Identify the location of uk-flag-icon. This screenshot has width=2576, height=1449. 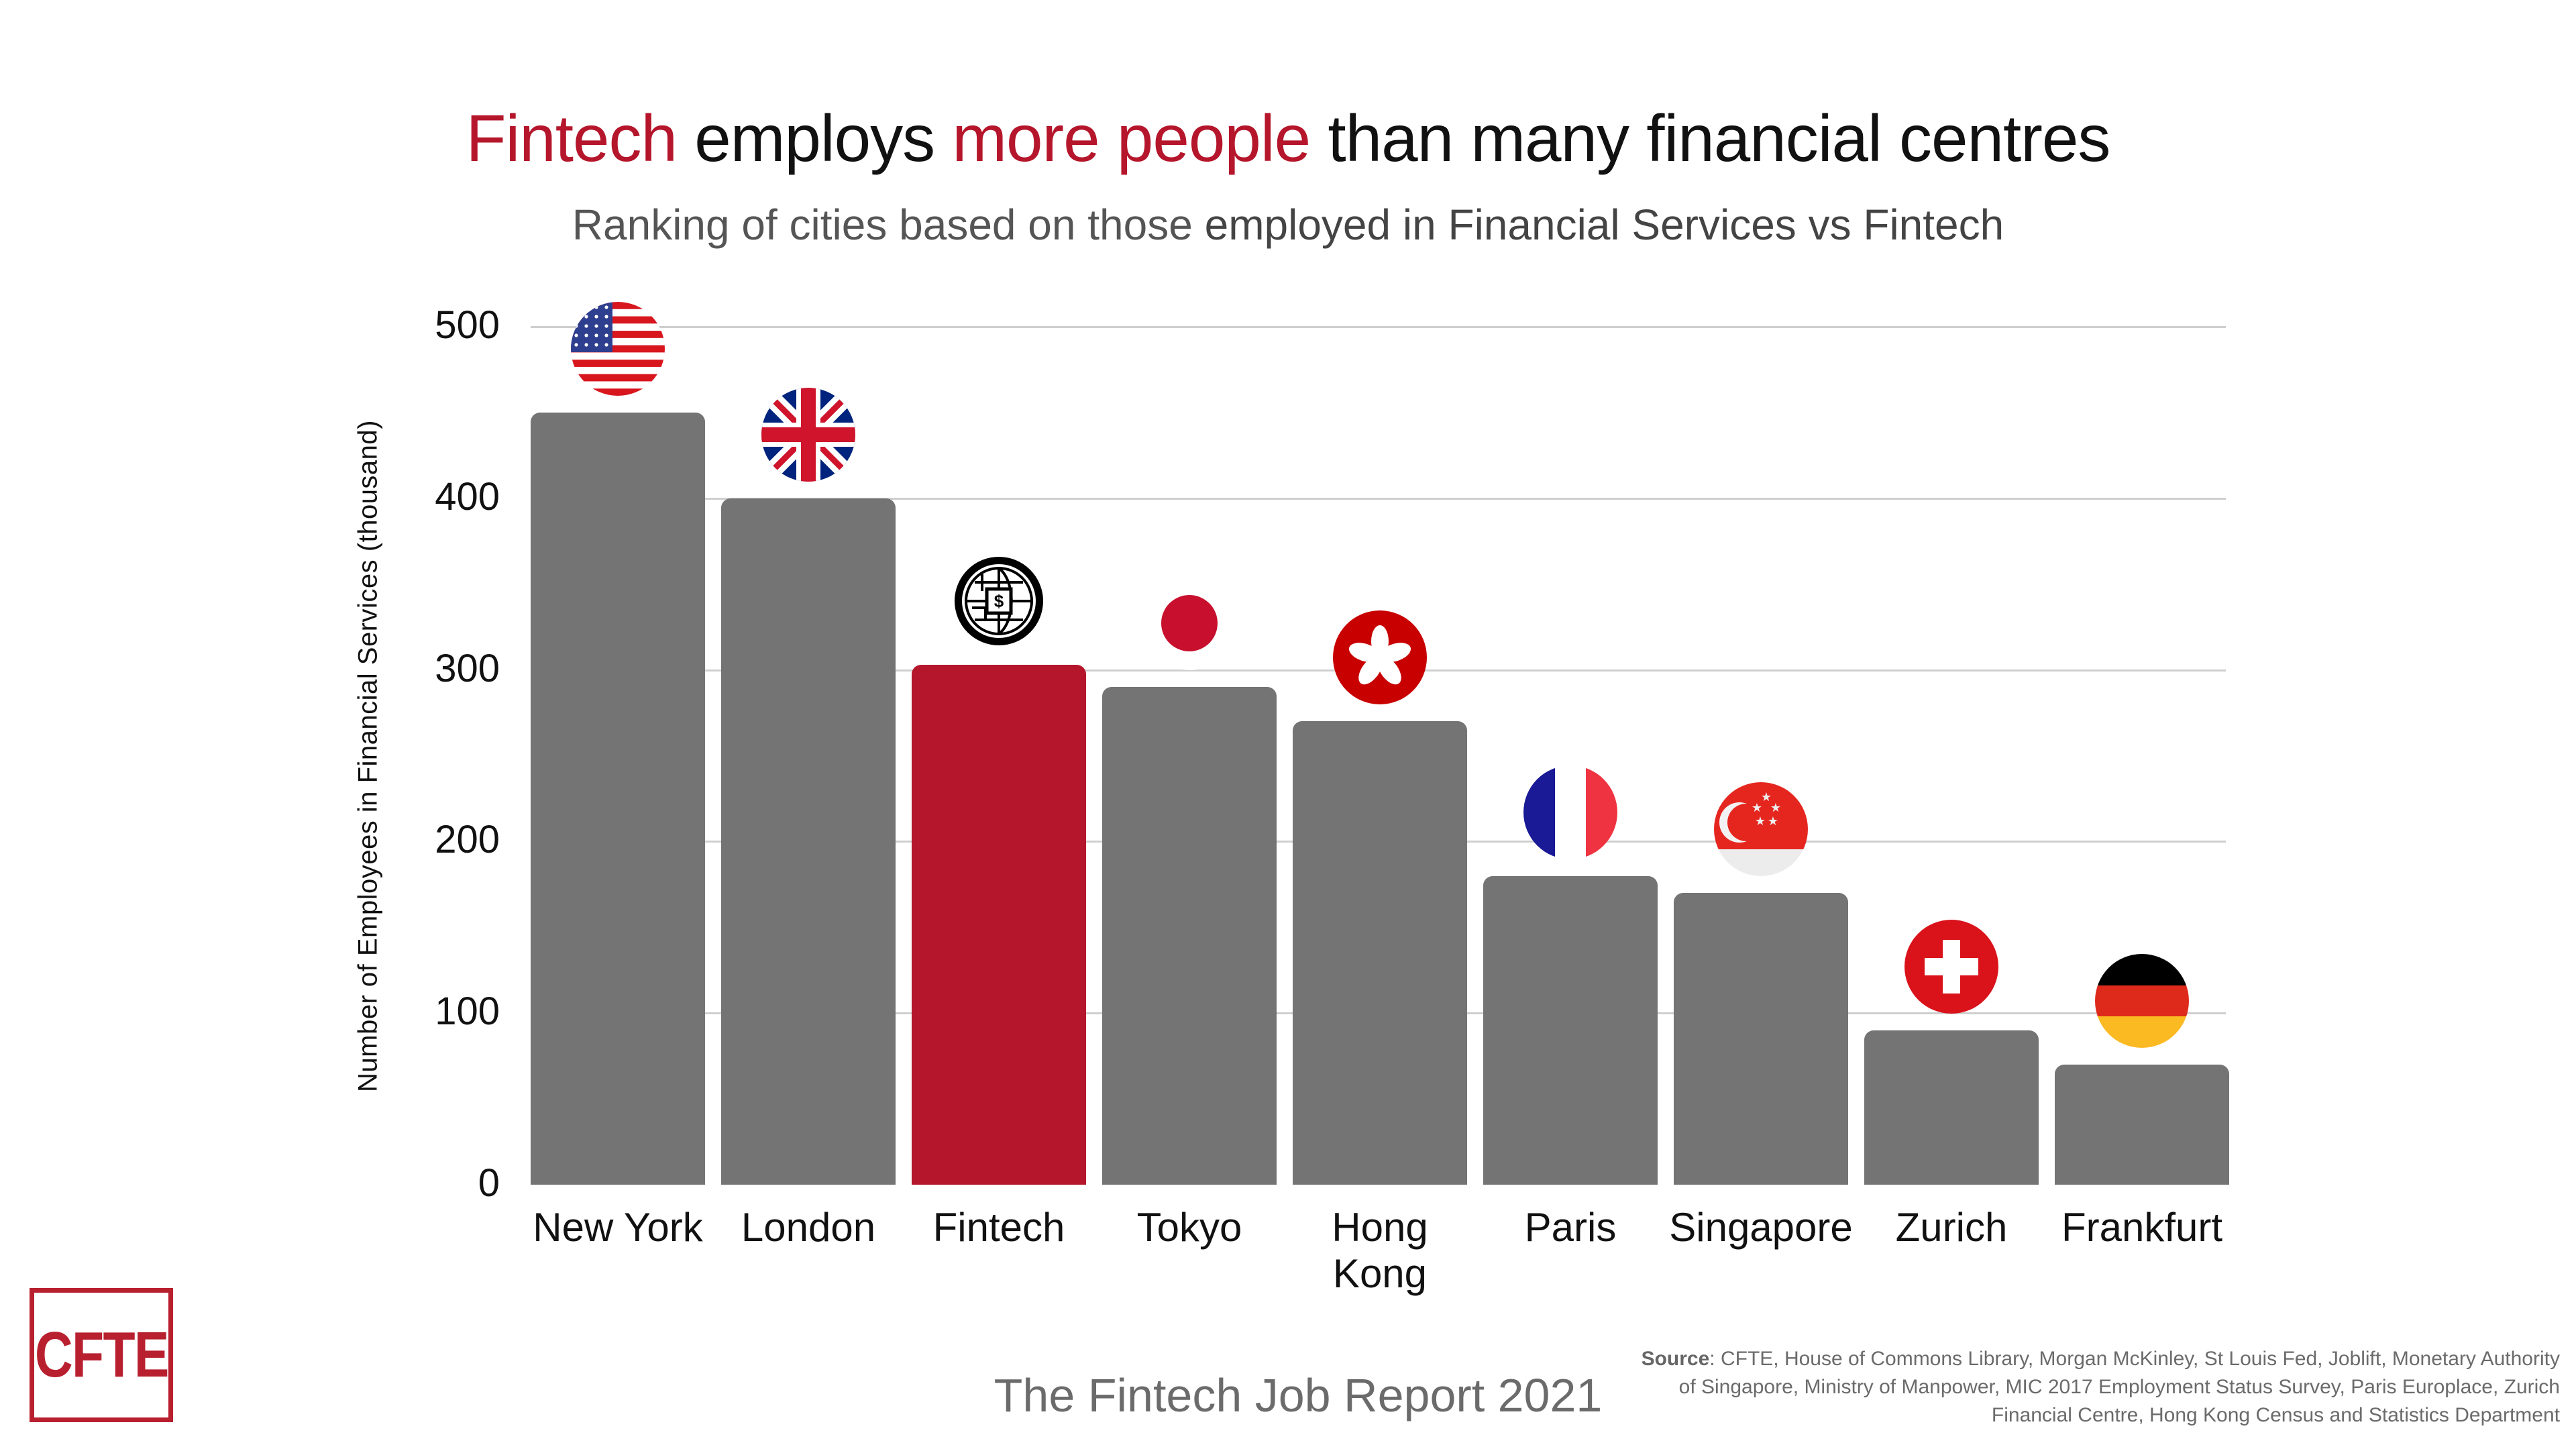
(808, 434).